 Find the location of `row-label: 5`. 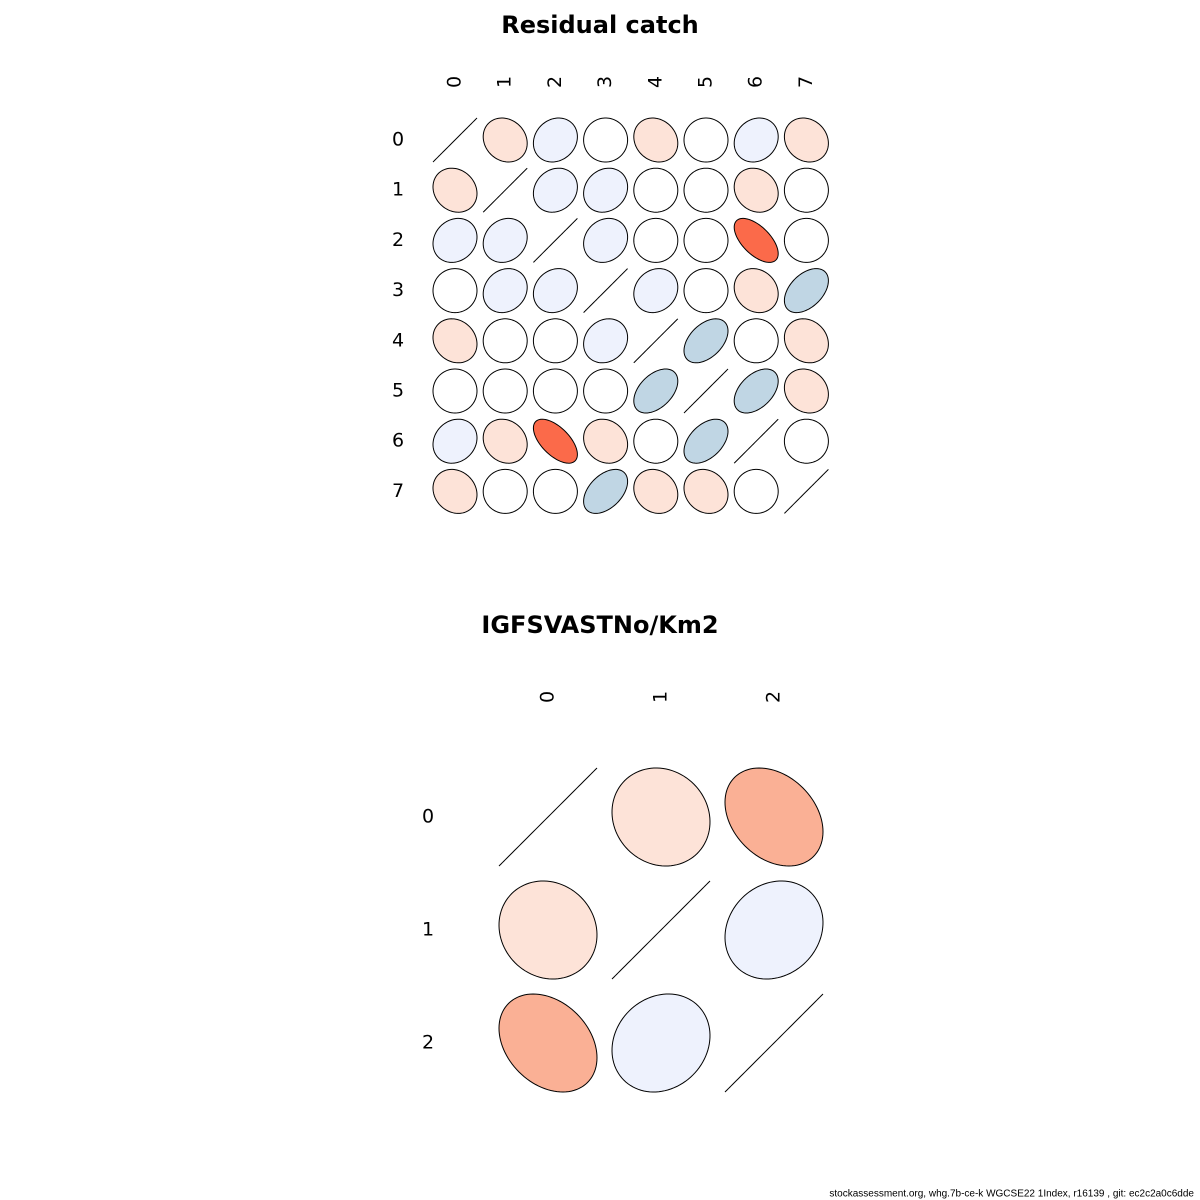

row-label: 5 is located at coordinates (398, 391).